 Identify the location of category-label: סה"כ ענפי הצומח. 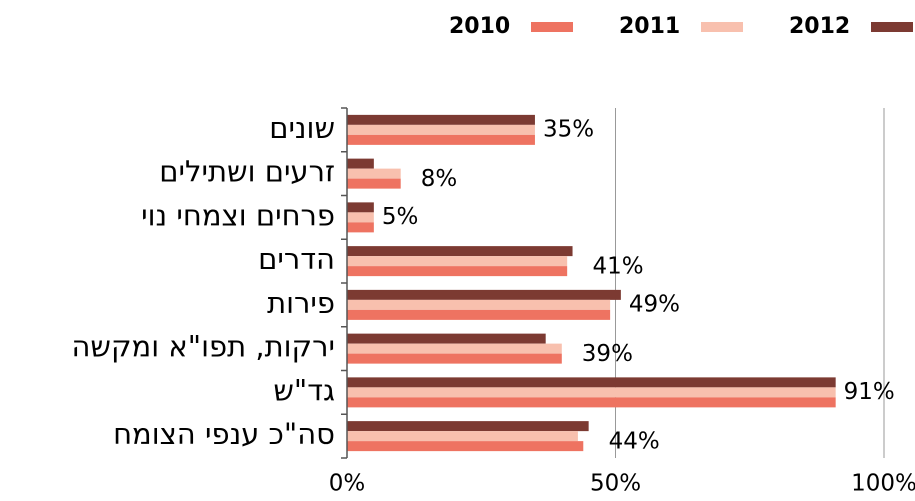
(224, 434).